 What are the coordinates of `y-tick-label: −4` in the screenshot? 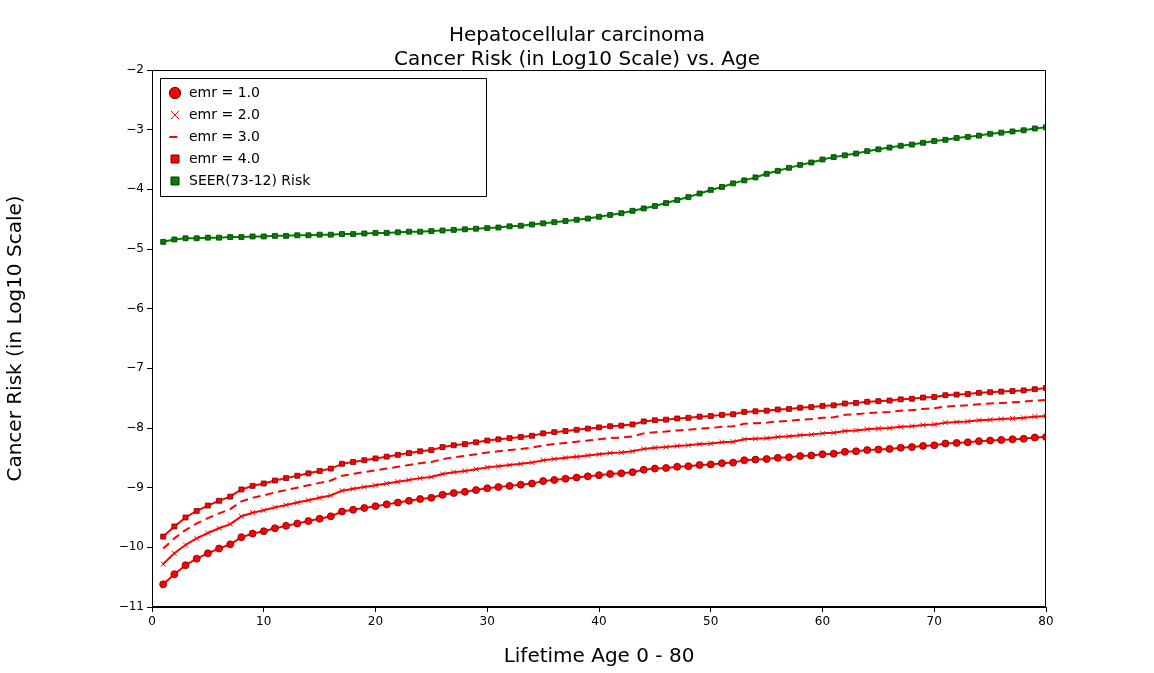 It's located at (135, 188).